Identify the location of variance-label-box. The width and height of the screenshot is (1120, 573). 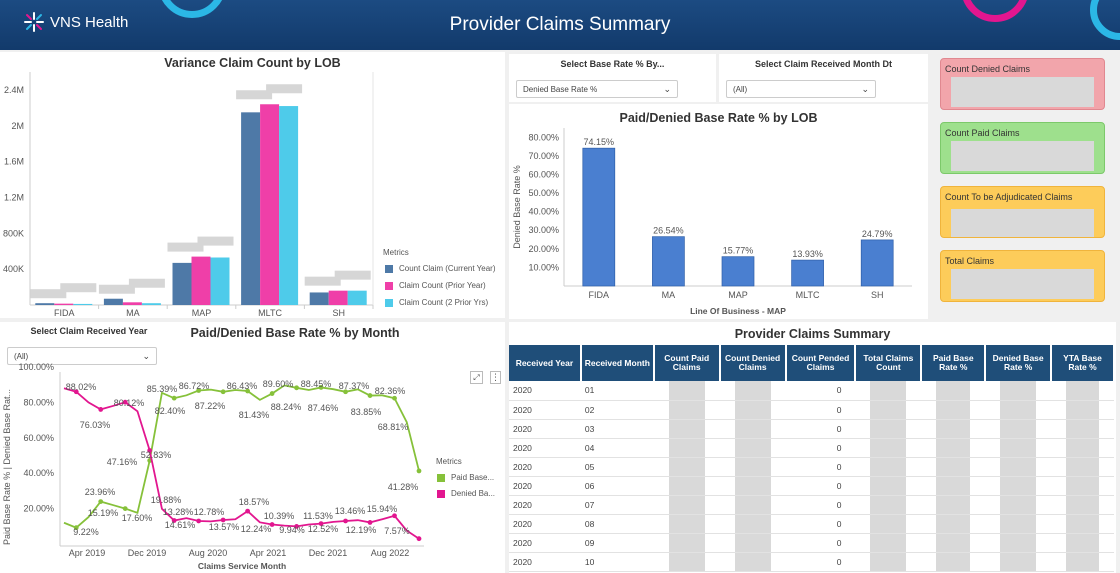
(284, 89).